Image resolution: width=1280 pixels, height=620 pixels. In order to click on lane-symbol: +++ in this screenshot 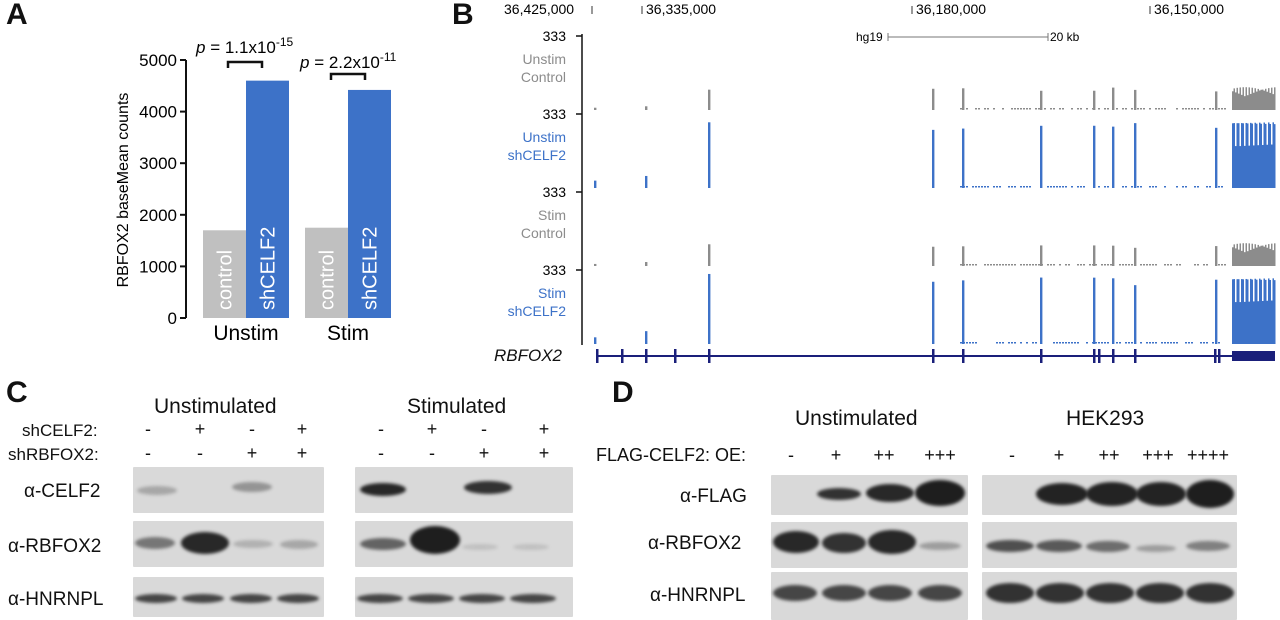, I will do `click(940, 455)`.